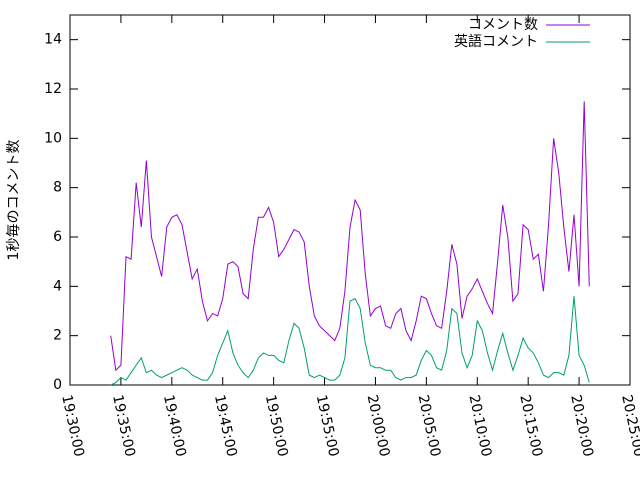  I want to click on x-tick-label: 20:05:00, so click(429, 425).